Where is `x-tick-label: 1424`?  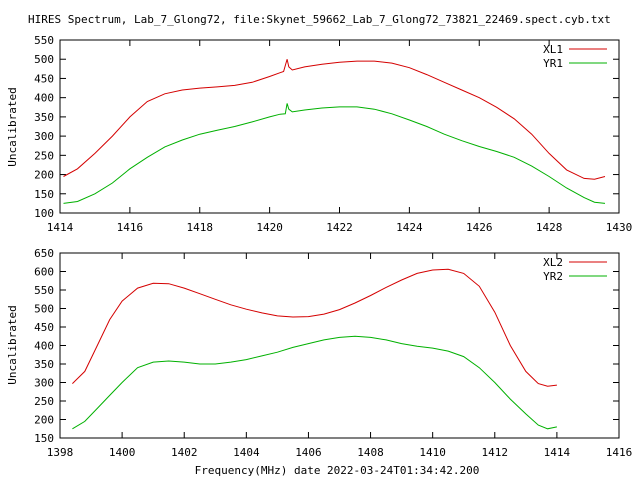
x-tick-label: 1424 is located at coordinates (409, 227).